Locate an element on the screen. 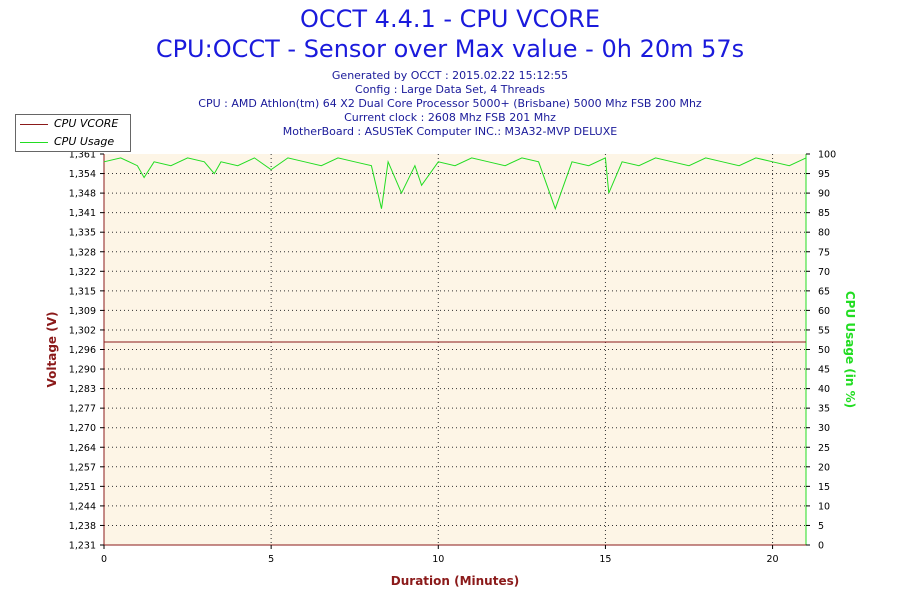 Image resolution: width=900 pixels, height=600 pixels. tick-label-left: 1,283 is located at coordinates (82, 389).